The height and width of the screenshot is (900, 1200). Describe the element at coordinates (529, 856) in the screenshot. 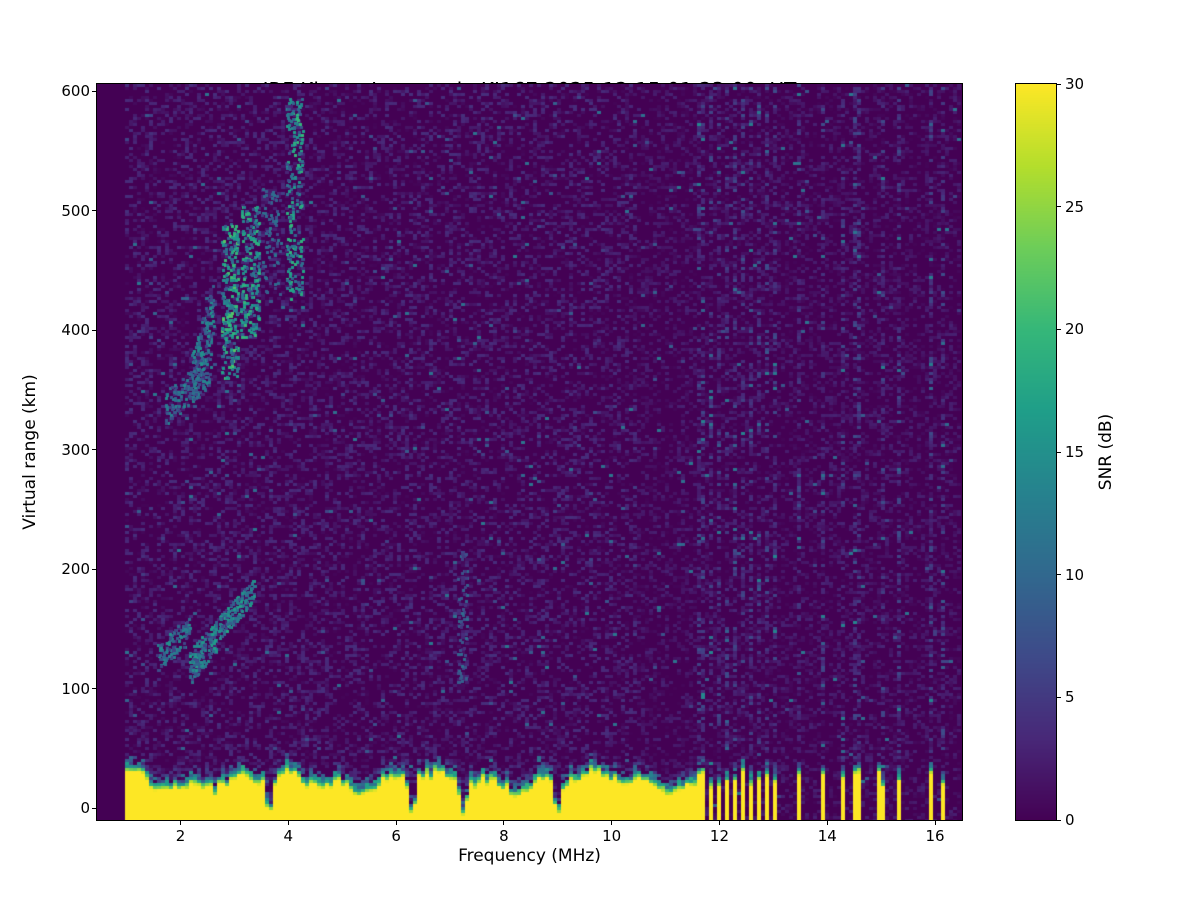

I see `x-axis-label: Frequency (MHz)` at that location.